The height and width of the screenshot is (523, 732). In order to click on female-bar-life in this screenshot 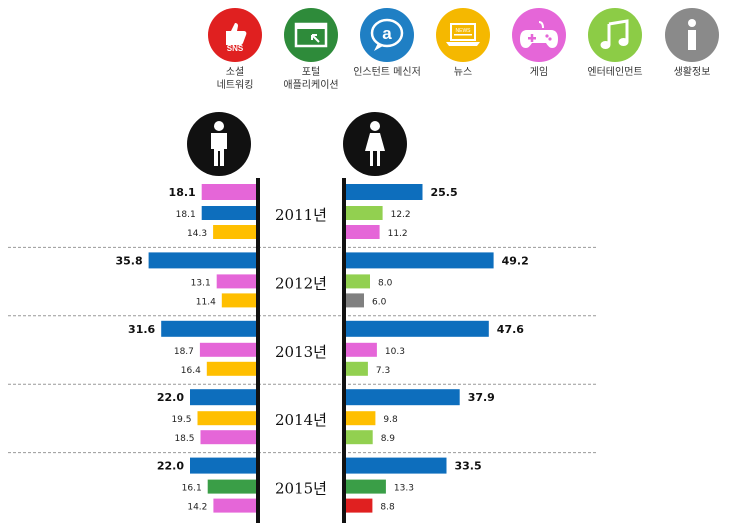, I will do `click(355, 300)`.